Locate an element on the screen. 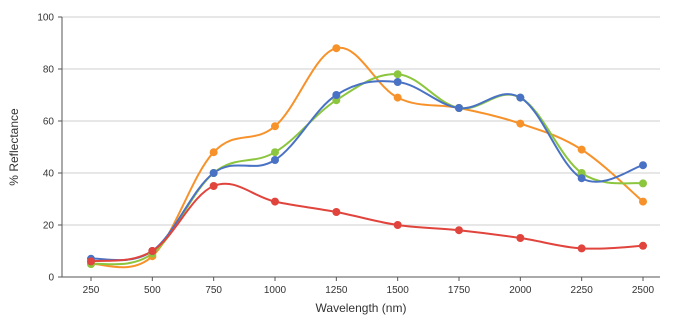 This screenshot has height=320, width=676. x-tick-label: 1500 is located at coordinates (398, 290).